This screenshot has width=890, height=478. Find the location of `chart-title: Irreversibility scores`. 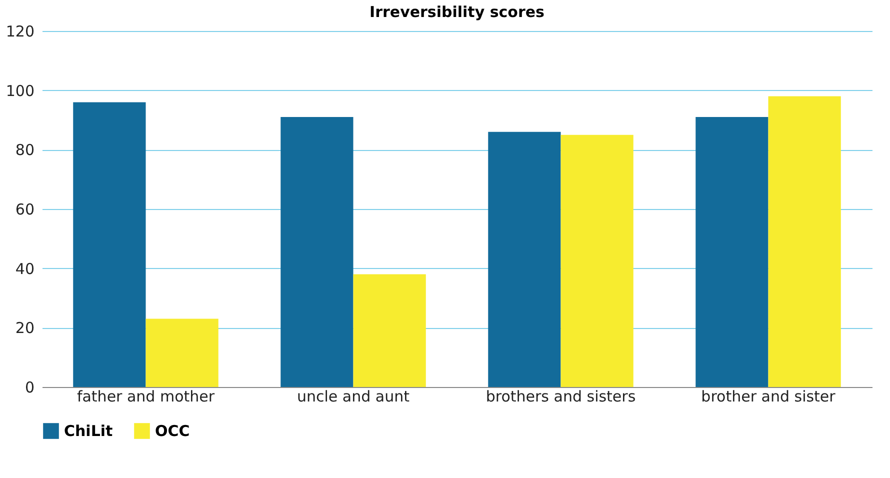

chart-title: Irreversibility scores is located at coordinates (457, 12).